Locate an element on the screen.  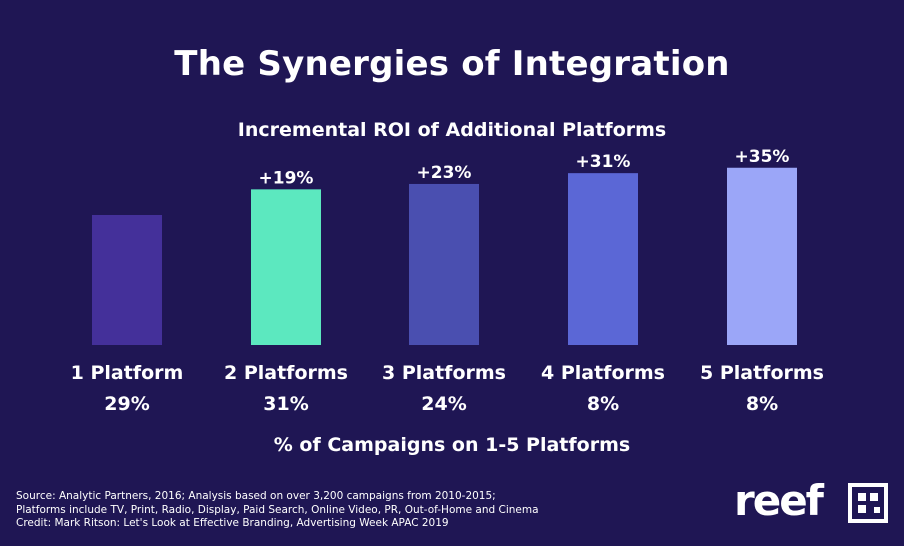
campaign-share-label: 29% is located at coordinates (126, 404).